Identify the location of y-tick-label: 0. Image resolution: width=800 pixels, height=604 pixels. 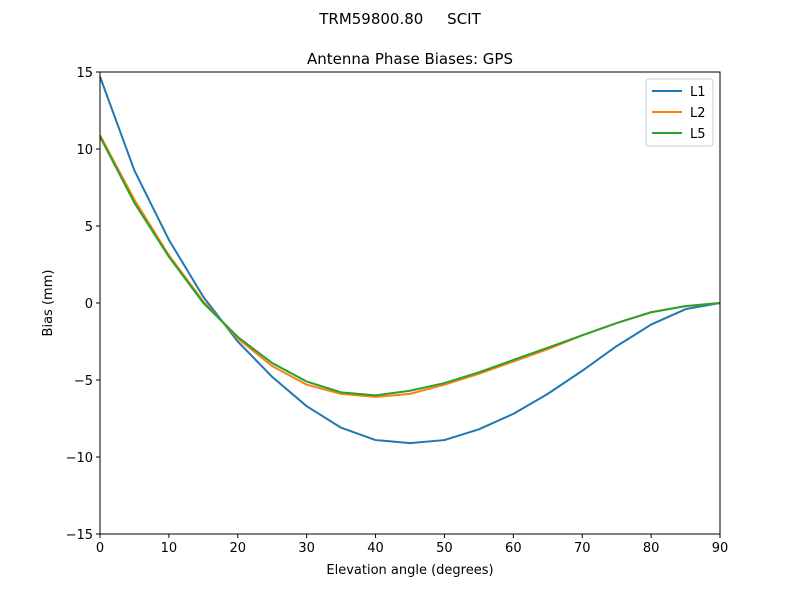
(89, 304).